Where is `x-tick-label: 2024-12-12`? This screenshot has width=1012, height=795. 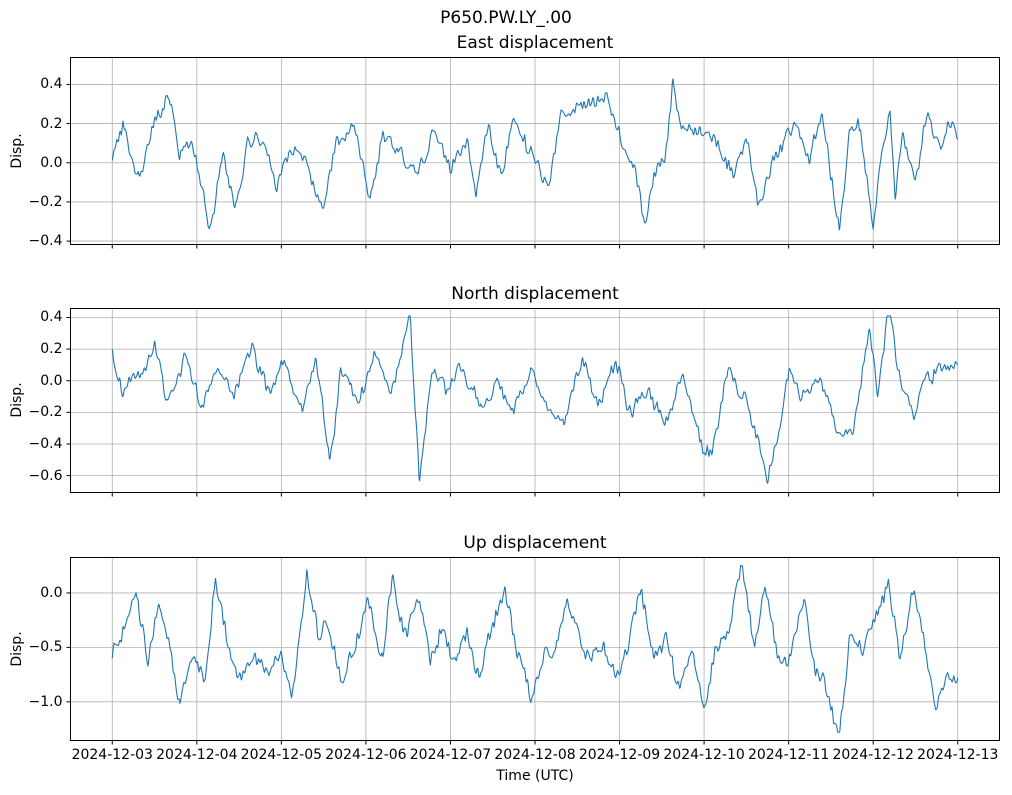
x-tick-label: 2024-12-12 is located at coordinates (873, 755).